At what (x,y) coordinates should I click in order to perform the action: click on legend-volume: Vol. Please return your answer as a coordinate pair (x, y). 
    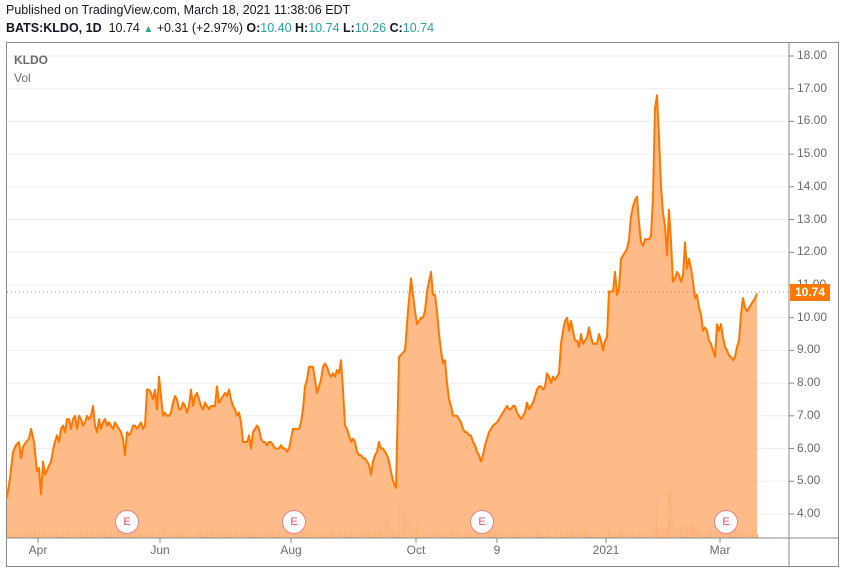
    Looking at the image, I should click on (22, 78).